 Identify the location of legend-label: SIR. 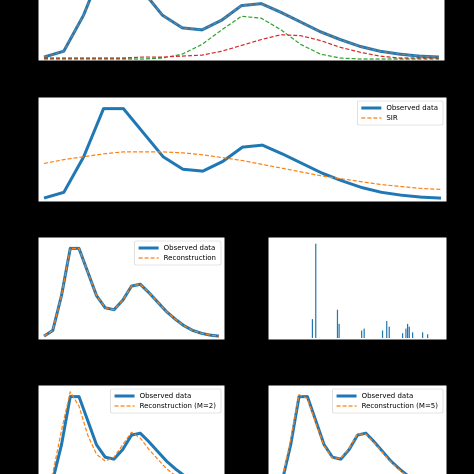
(392, 118).